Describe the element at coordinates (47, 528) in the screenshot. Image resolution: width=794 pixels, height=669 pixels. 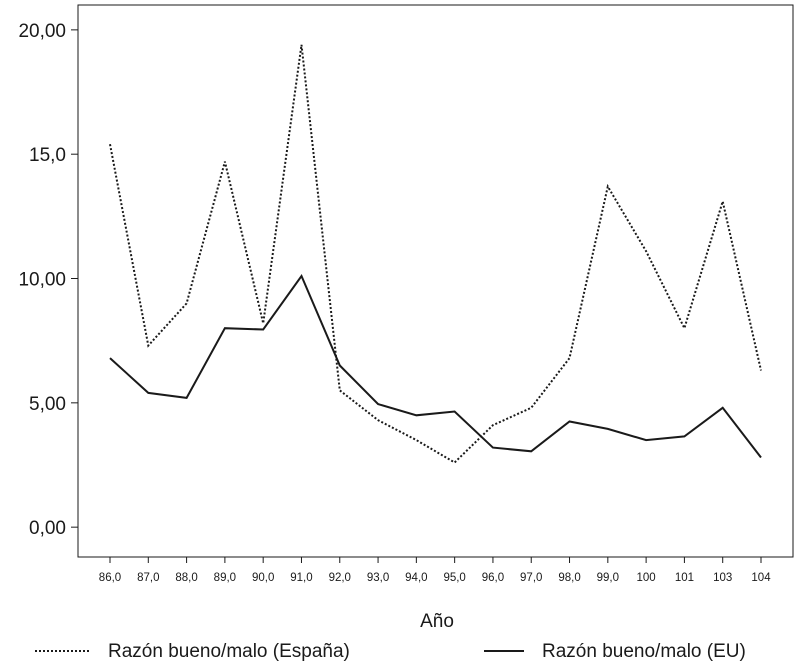
I see `y-tick-label: 0,00` at that location.